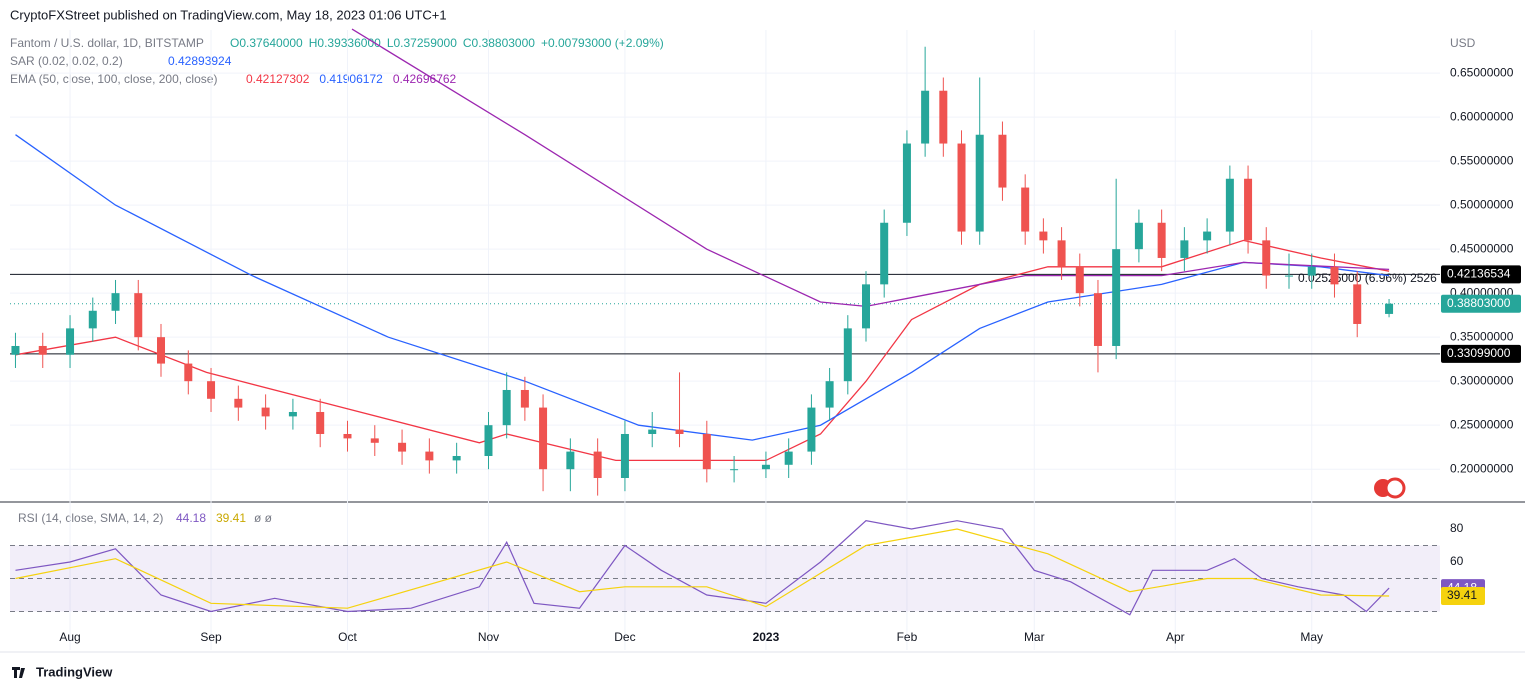  What do you see at coordinates (18, 672) in the screenshot?
I see `brand-logo` at bounding box center [18, 672].